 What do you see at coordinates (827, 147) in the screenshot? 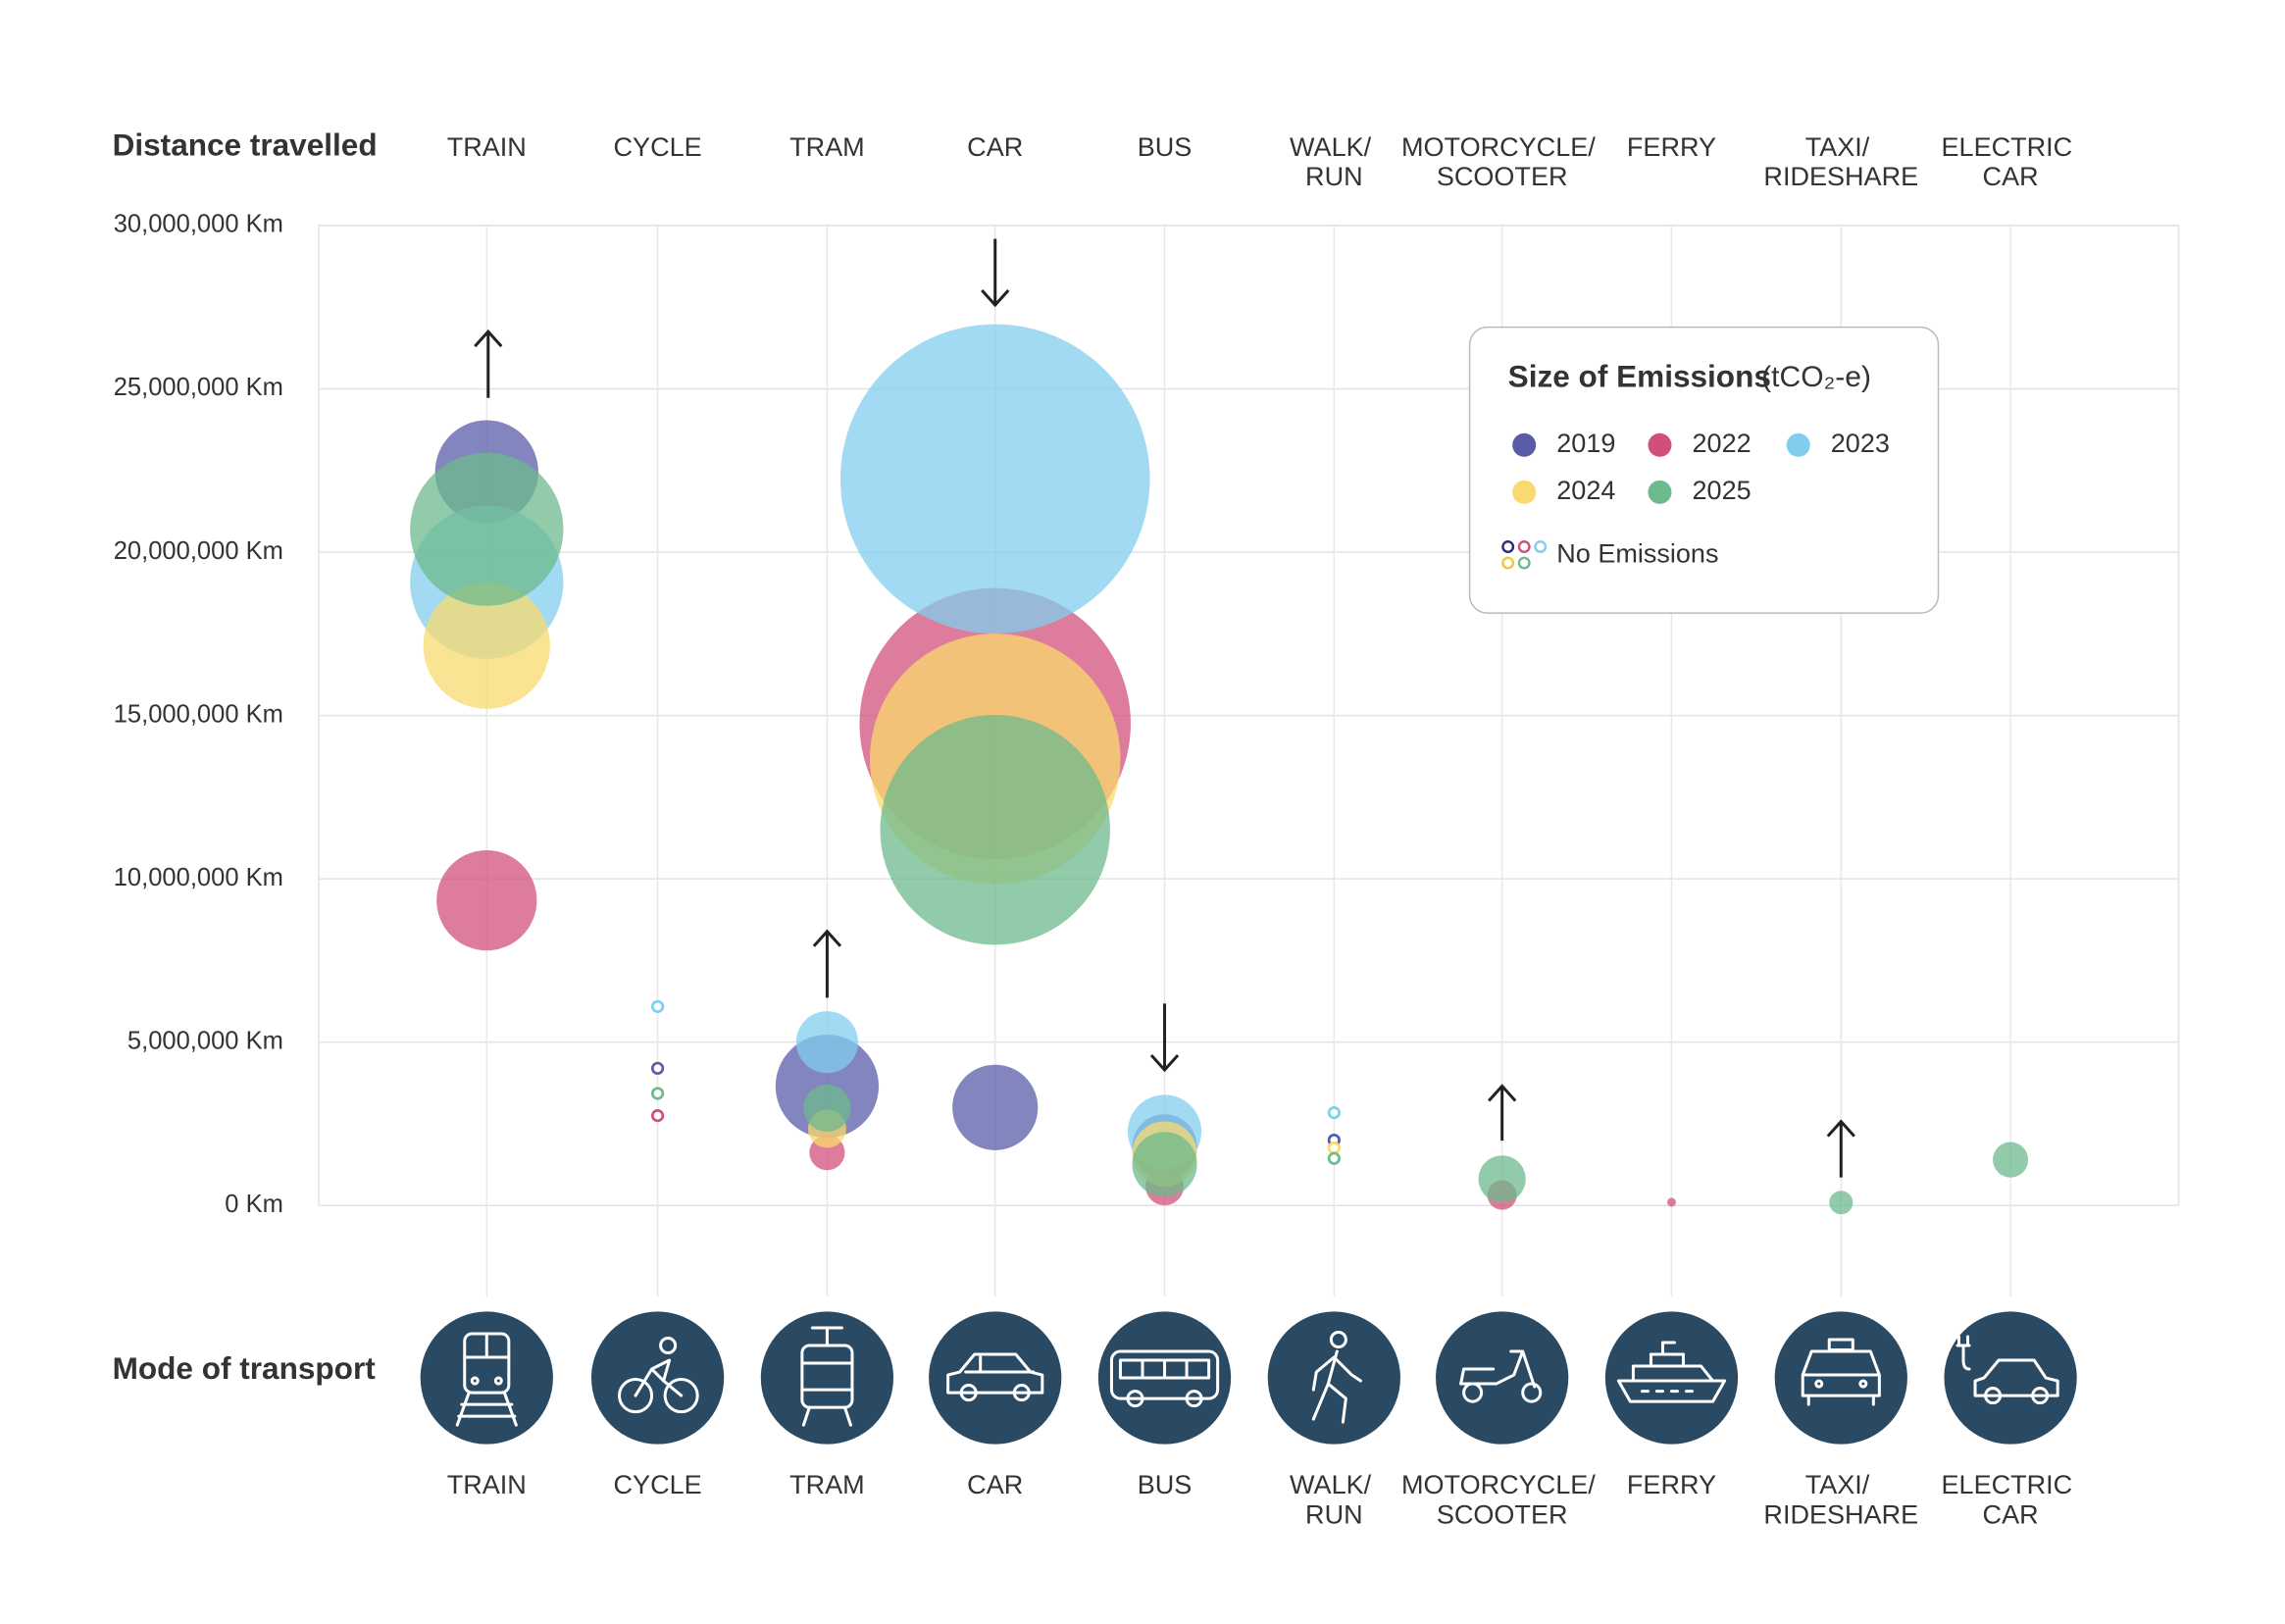
I see `x-tick-label-top: TRAM` at bounding box center [827, 147].